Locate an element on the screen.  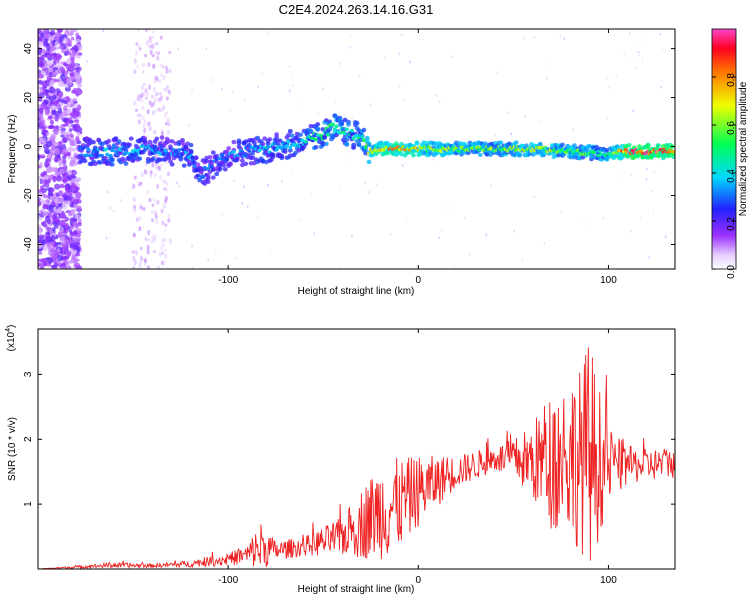
spectrogram-xlabel: Height of straight line (km) is located at coordinates (356, 291).